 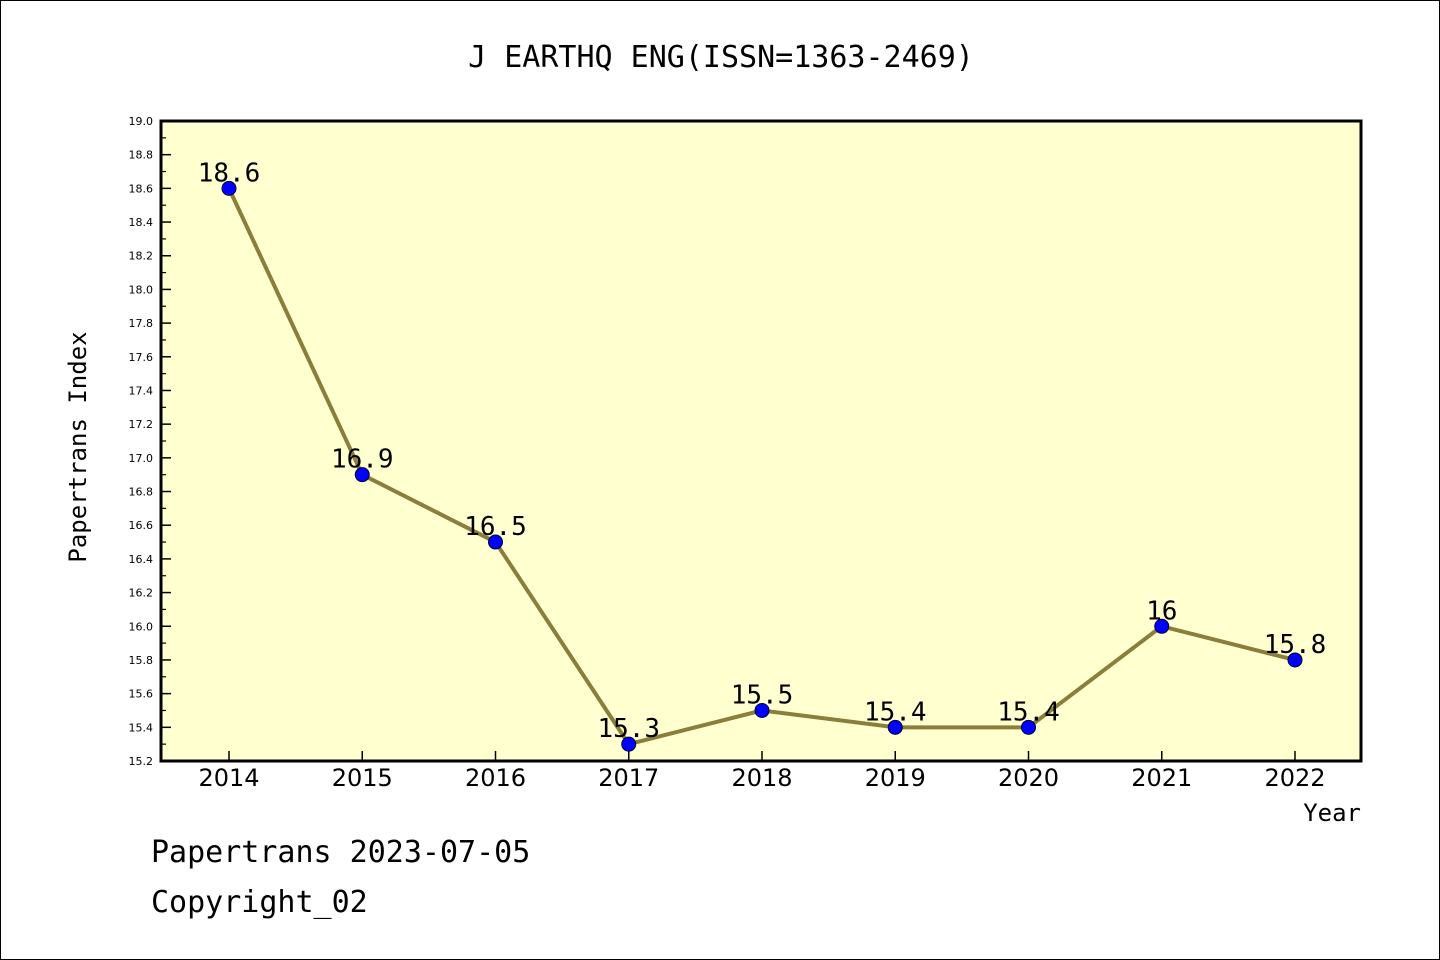 What do you see at coordinates (229, 173) in the screenshot?
I see `data-label: 18.6` at bounding box center [229, 173].